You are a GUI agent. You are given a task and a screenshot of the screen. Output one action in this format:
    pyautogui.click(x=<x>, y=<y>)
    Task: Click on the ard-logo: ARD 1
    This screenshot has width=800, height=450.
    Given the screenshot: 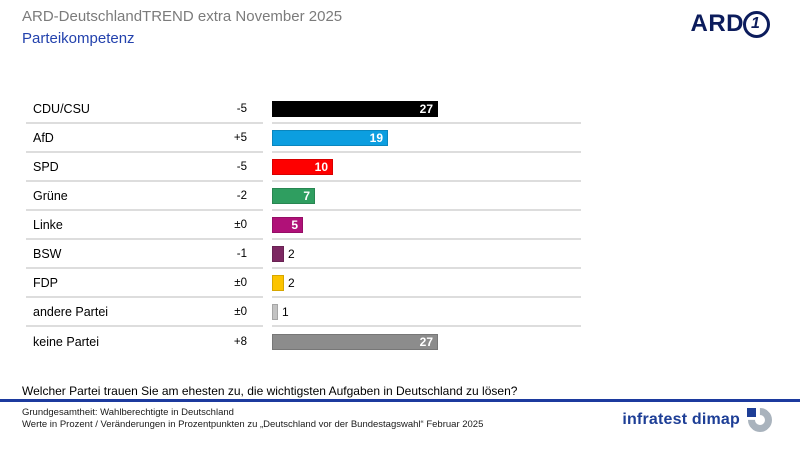 What is the action you would take?
    pyautogui.click(x=730, y=24)
    